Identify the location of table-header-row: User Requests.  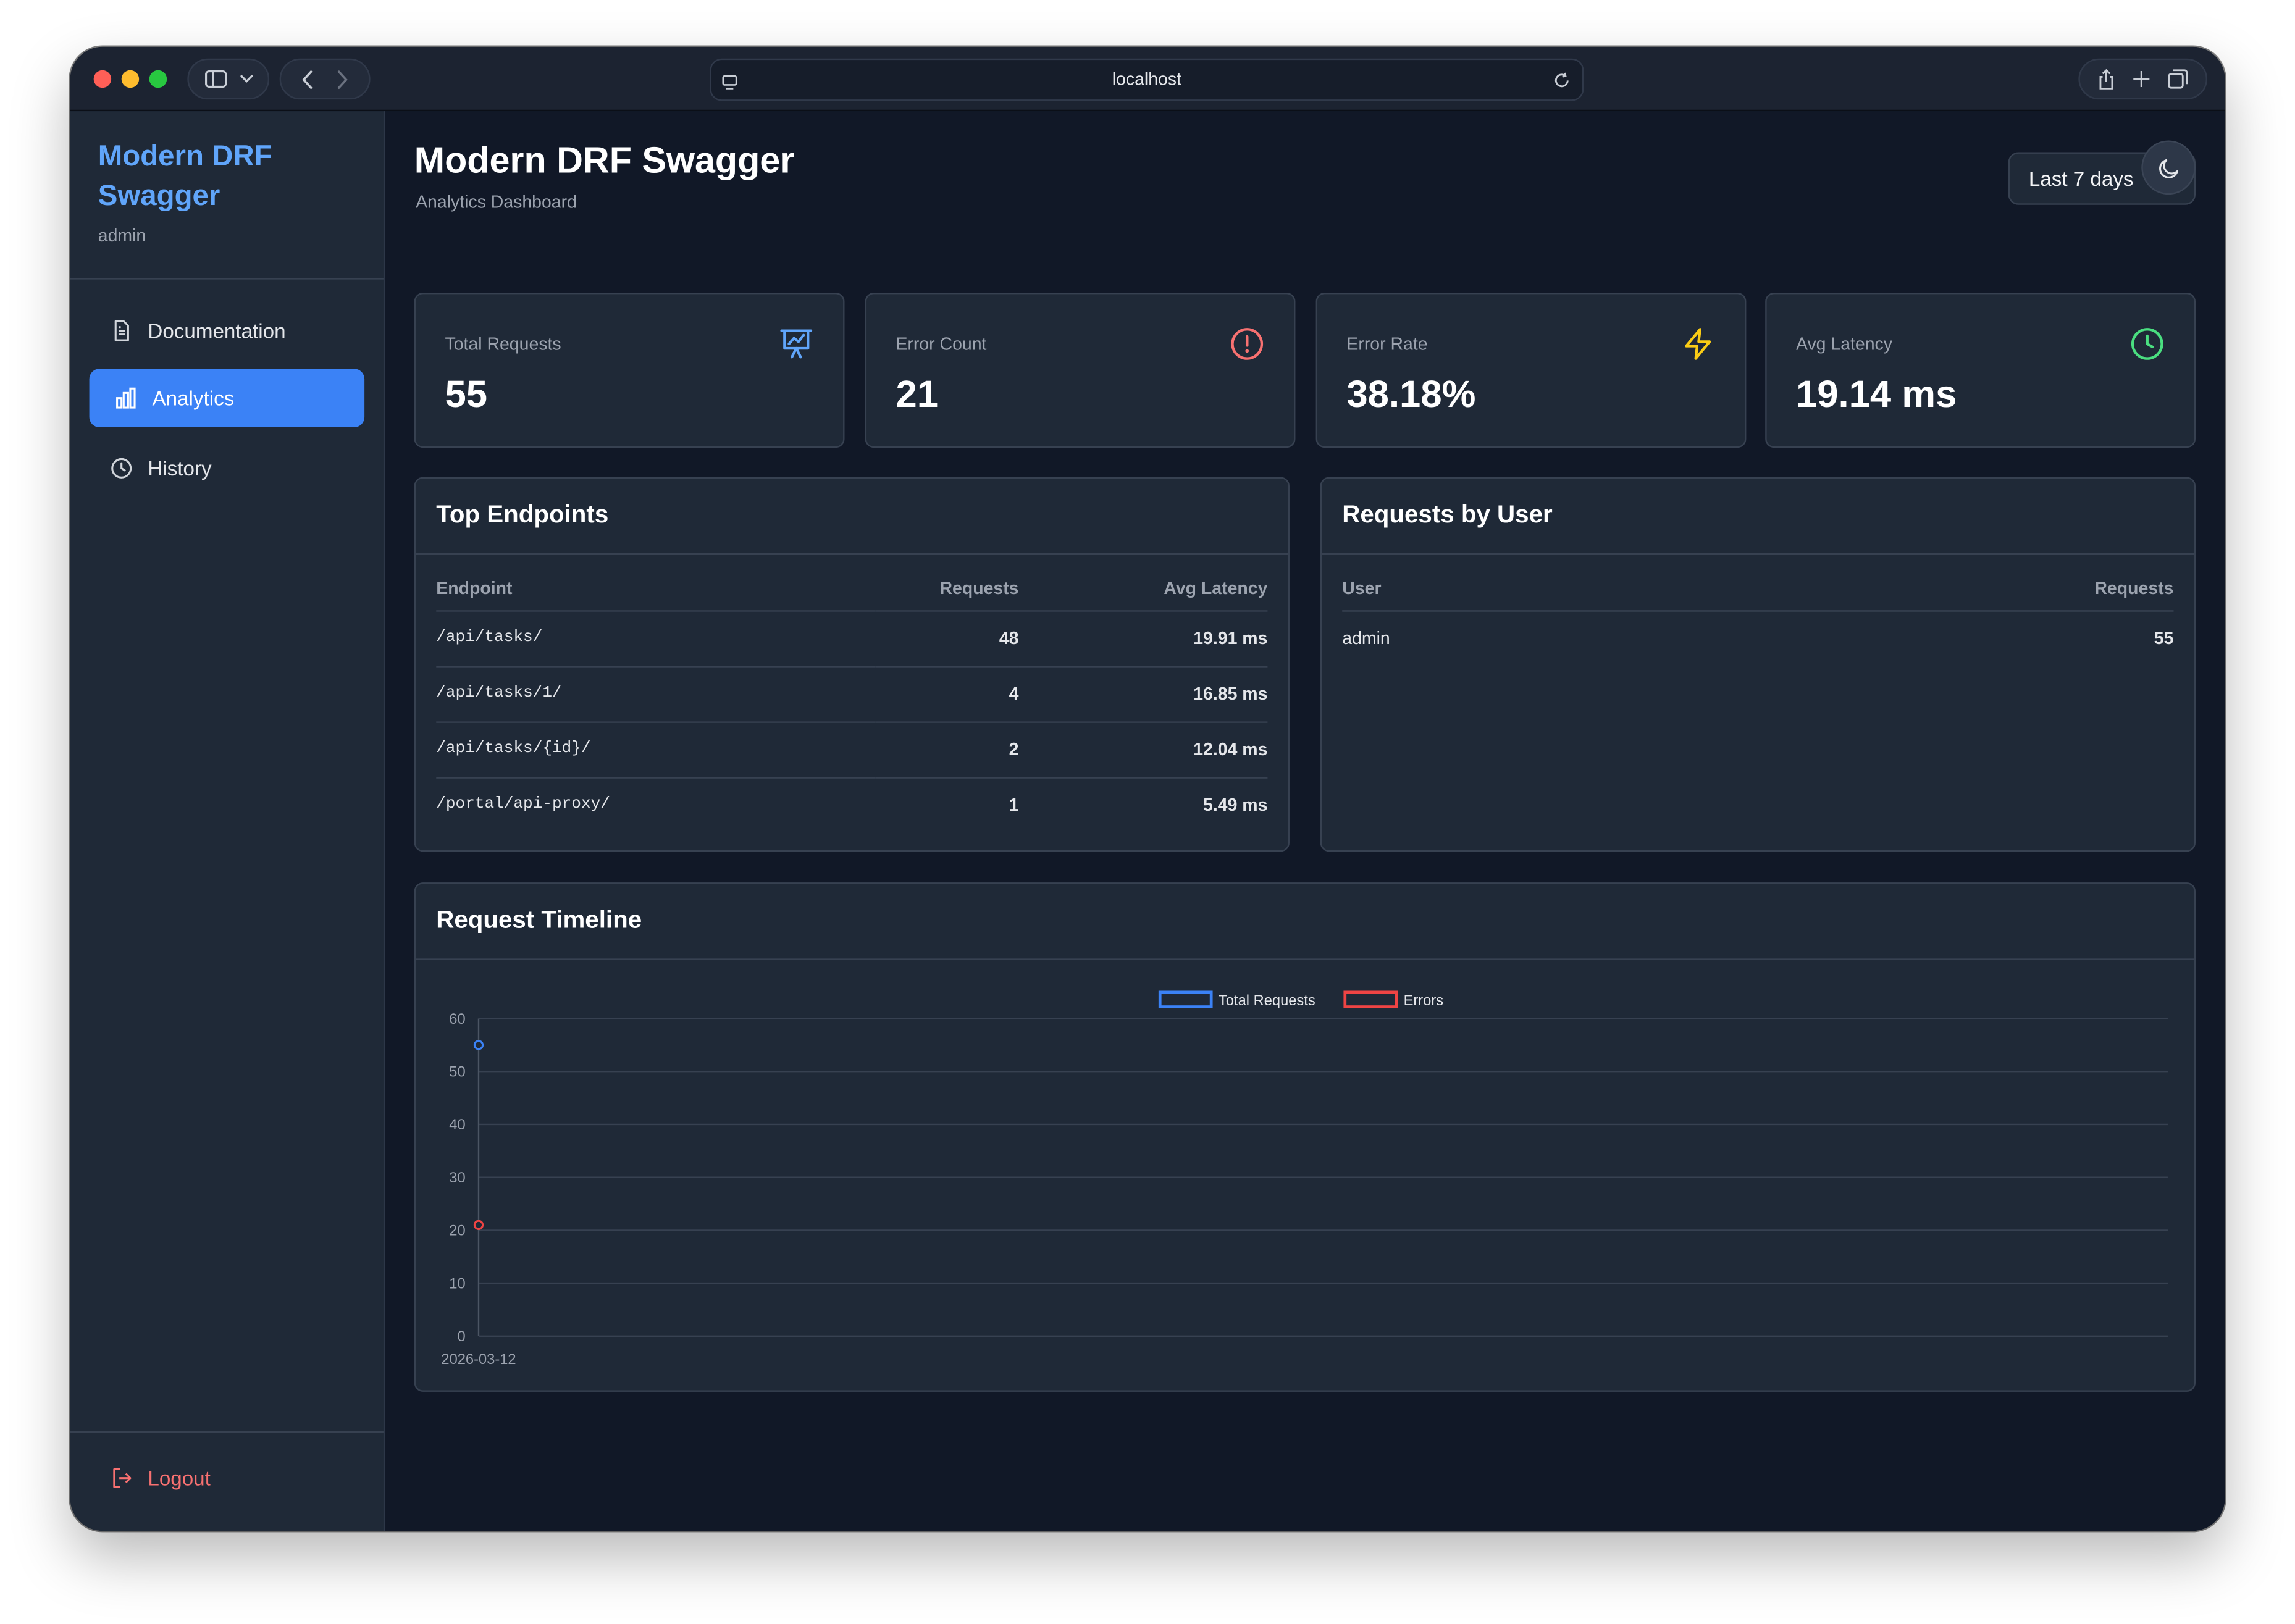
(1758, 589).